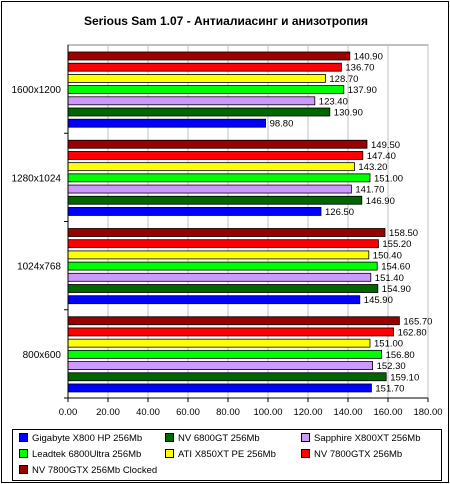 The height and width of the screenshot is (484, 450). What do you see at coordinates (362, 90) in the screenshot?
I see `bar-value-label: 137.90` at bounding box center [362, 90].